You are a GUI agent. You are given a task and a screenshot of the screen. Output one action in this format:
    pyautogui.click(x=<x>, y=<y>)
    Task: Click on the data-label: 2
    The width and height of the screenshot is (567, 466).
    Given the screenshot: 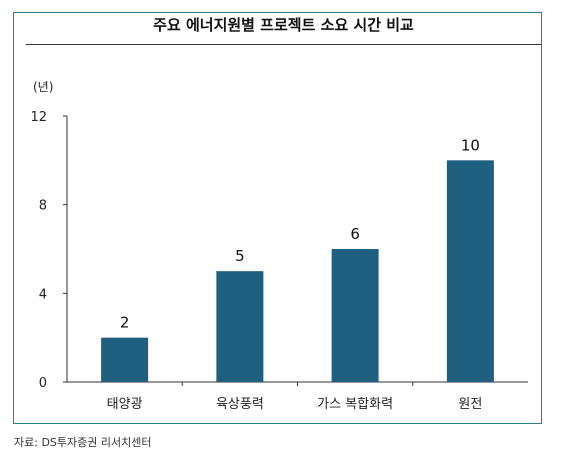 What is the action you would take?
    pyautogui.click(x=125, y=323)
    